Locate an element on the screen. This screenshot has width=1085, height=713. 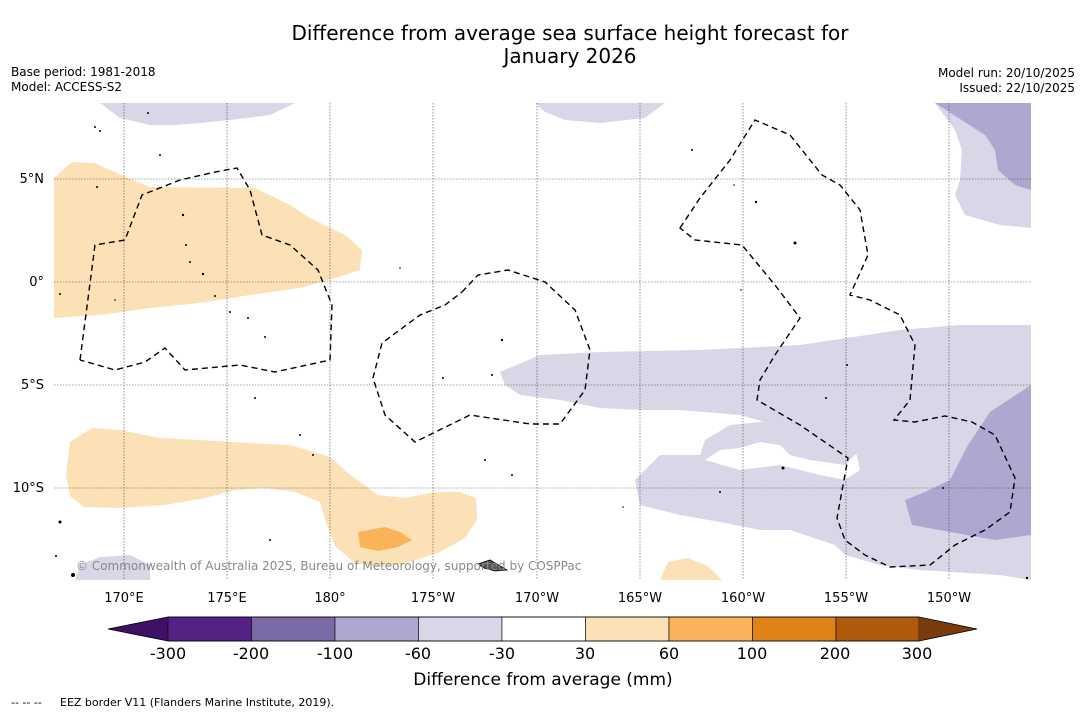
eez-border-phoenix is located at coordinates (481, 356).